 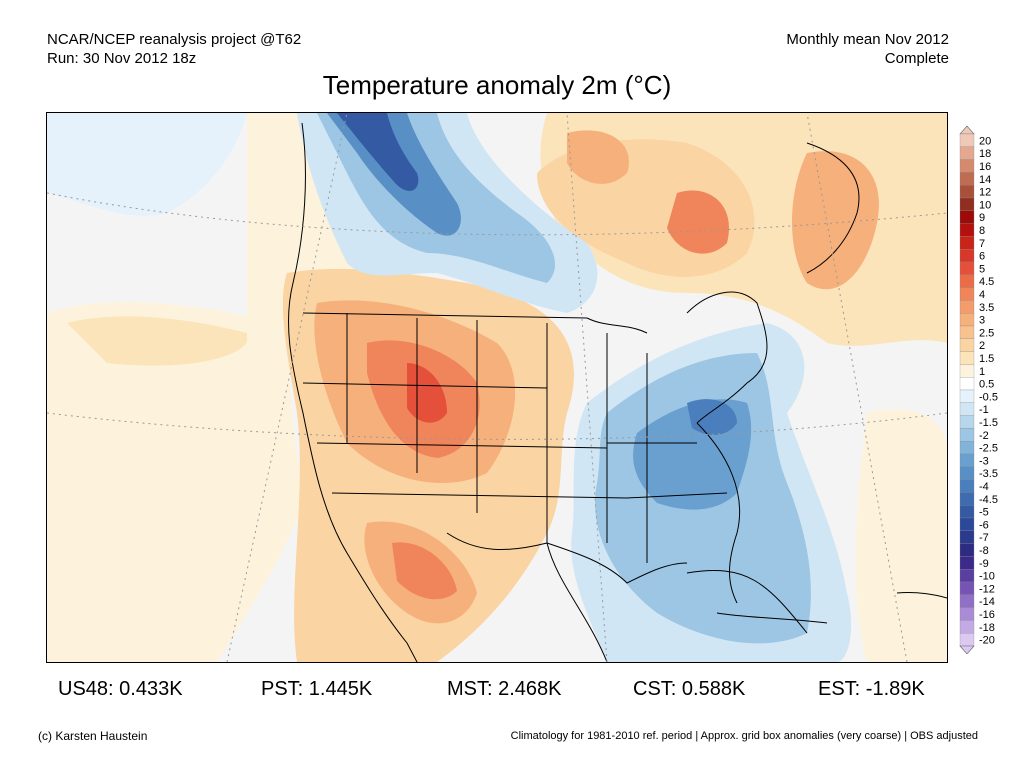 I want to click on colorbar-label: -14, so click(x=987, y=602).